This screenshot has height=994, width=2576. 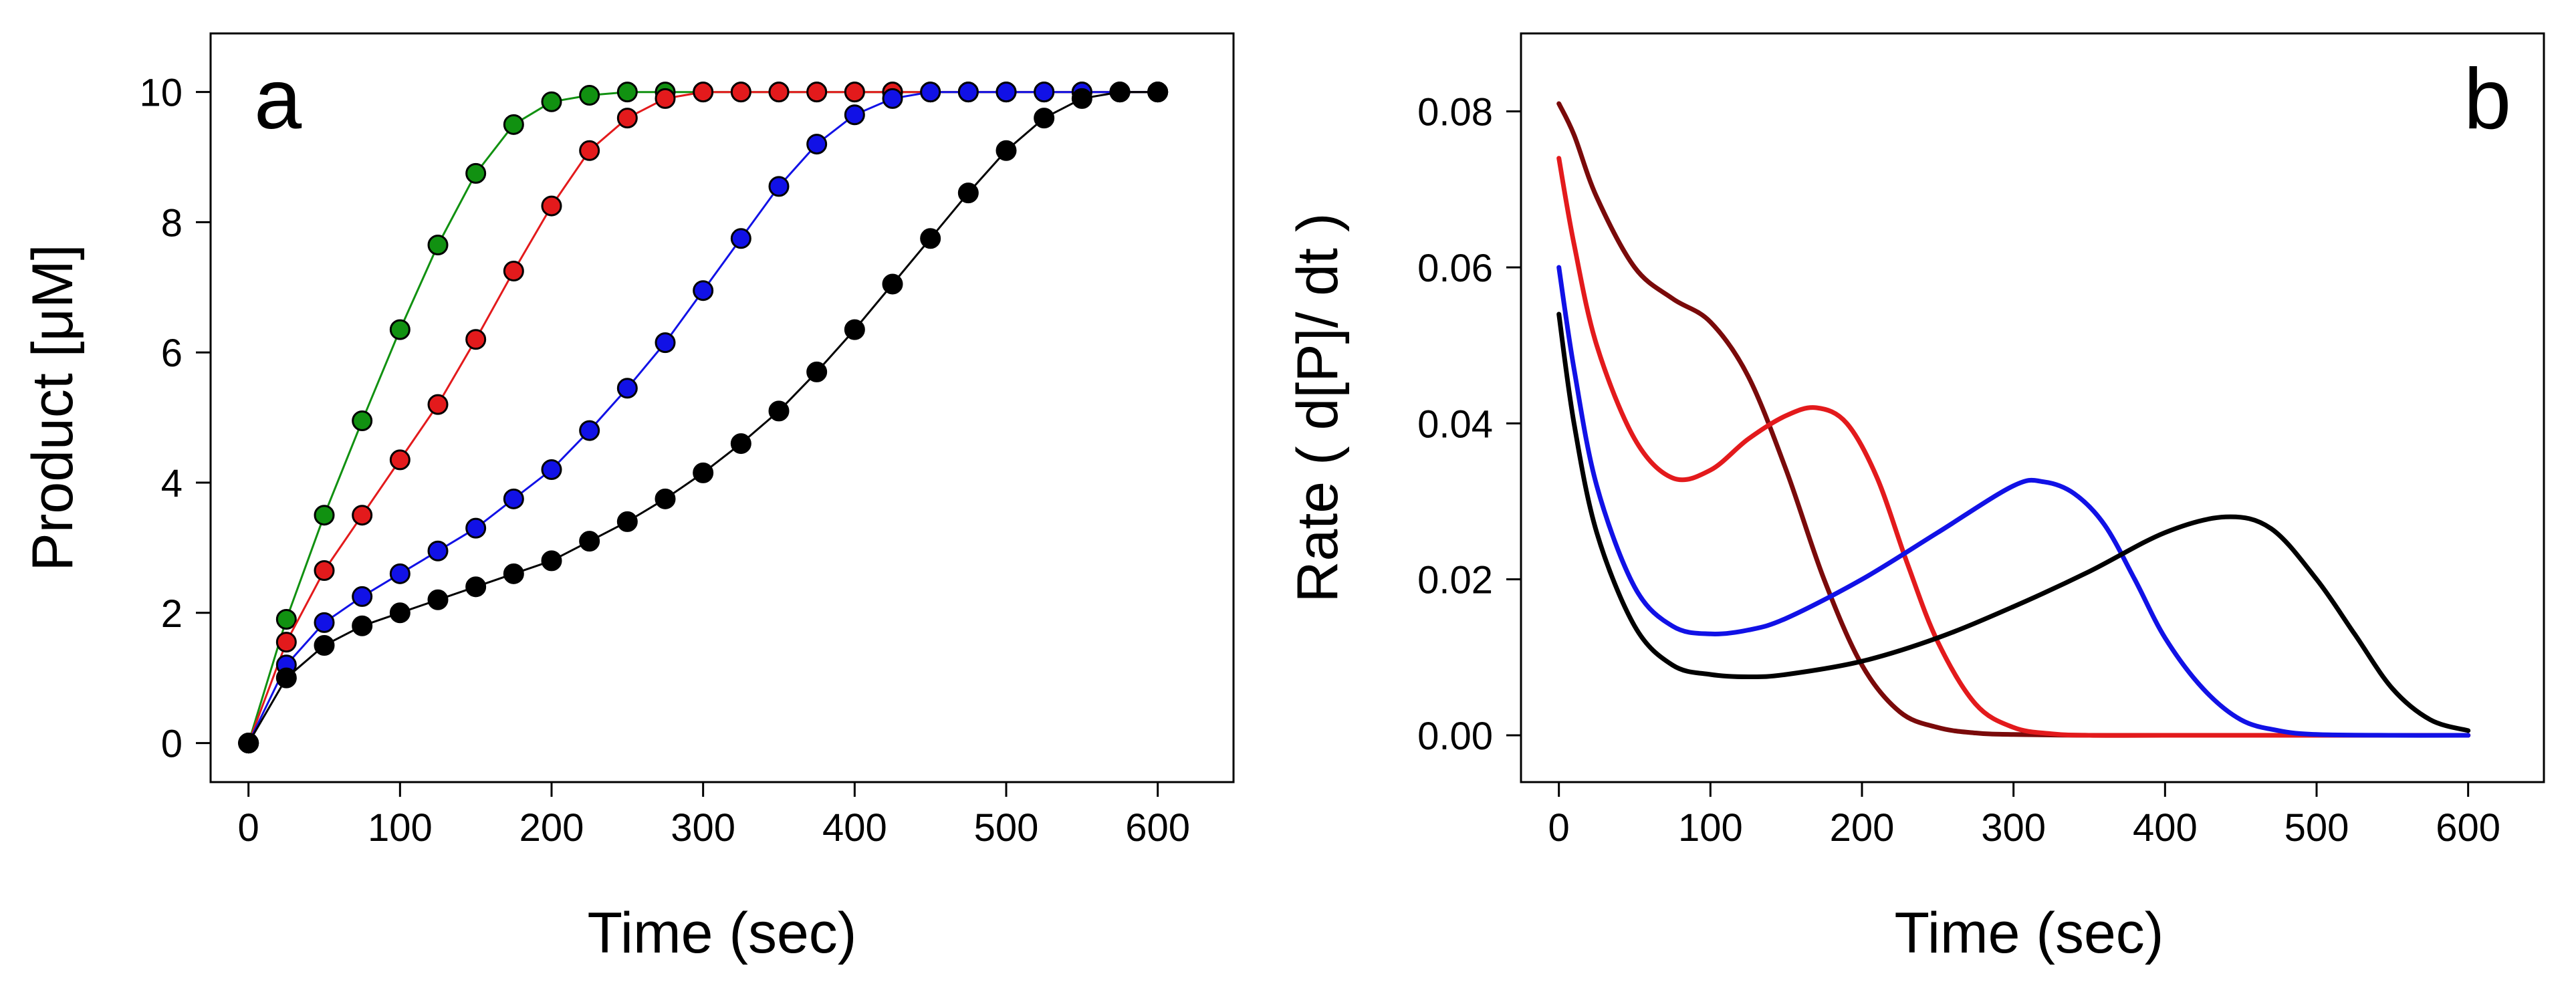 I want to click on panel-a-y-axis-title: Product [μM], so click(x=53, y=407).